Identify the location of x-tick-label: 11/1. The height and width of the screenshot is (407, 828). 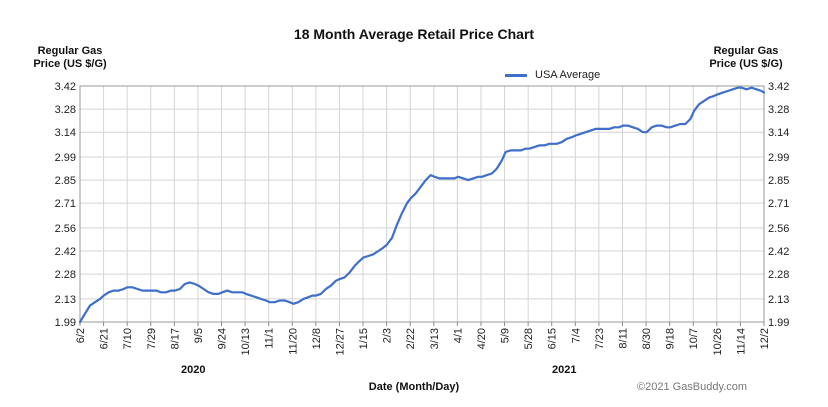
(270, 338).